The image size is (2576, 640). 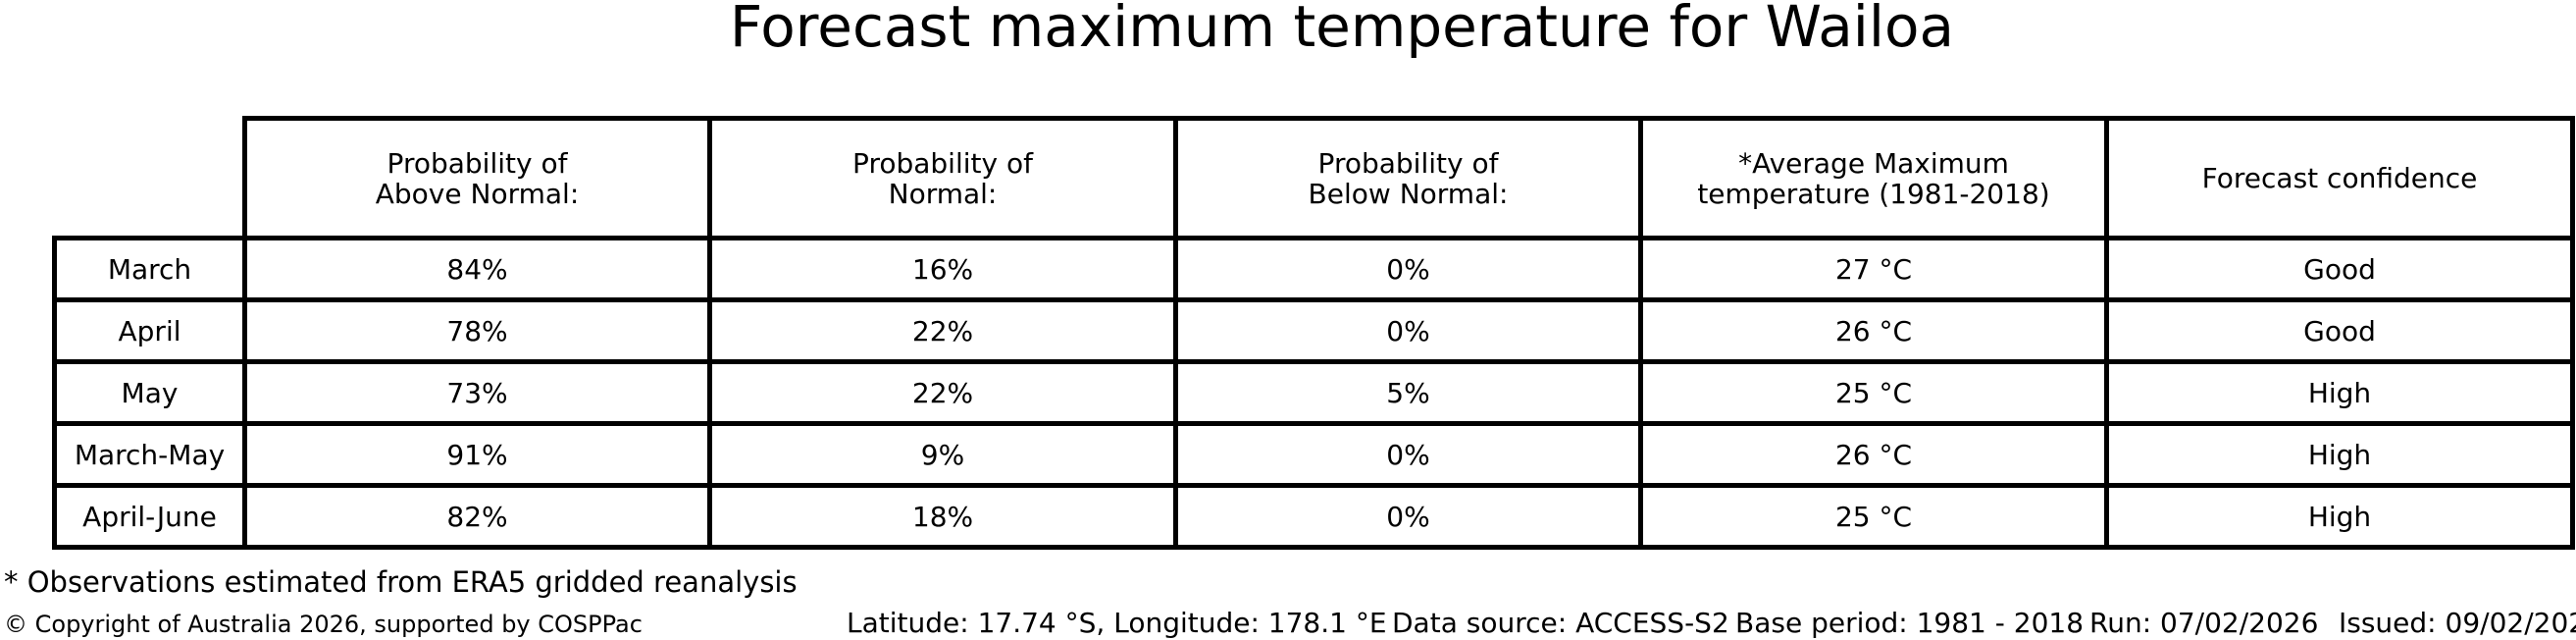 What do you see at coordinates (477, 269) in the screenshot?
I see `cell-above-normal: 84%` at bounding box center [477, 269].